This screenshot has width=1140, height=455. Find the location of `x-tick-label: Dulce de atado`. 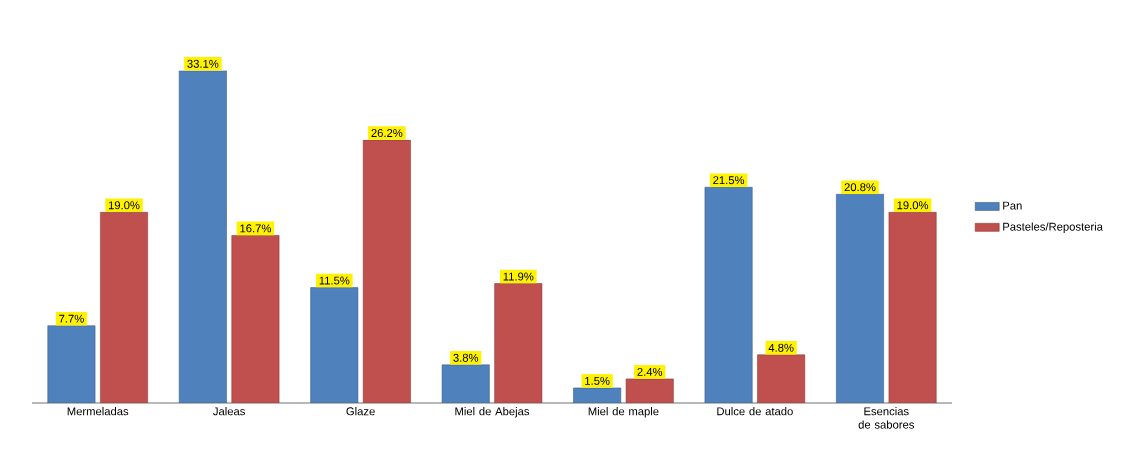

x-tick-label: Dulce de atado is located at coordinates (755, 411).